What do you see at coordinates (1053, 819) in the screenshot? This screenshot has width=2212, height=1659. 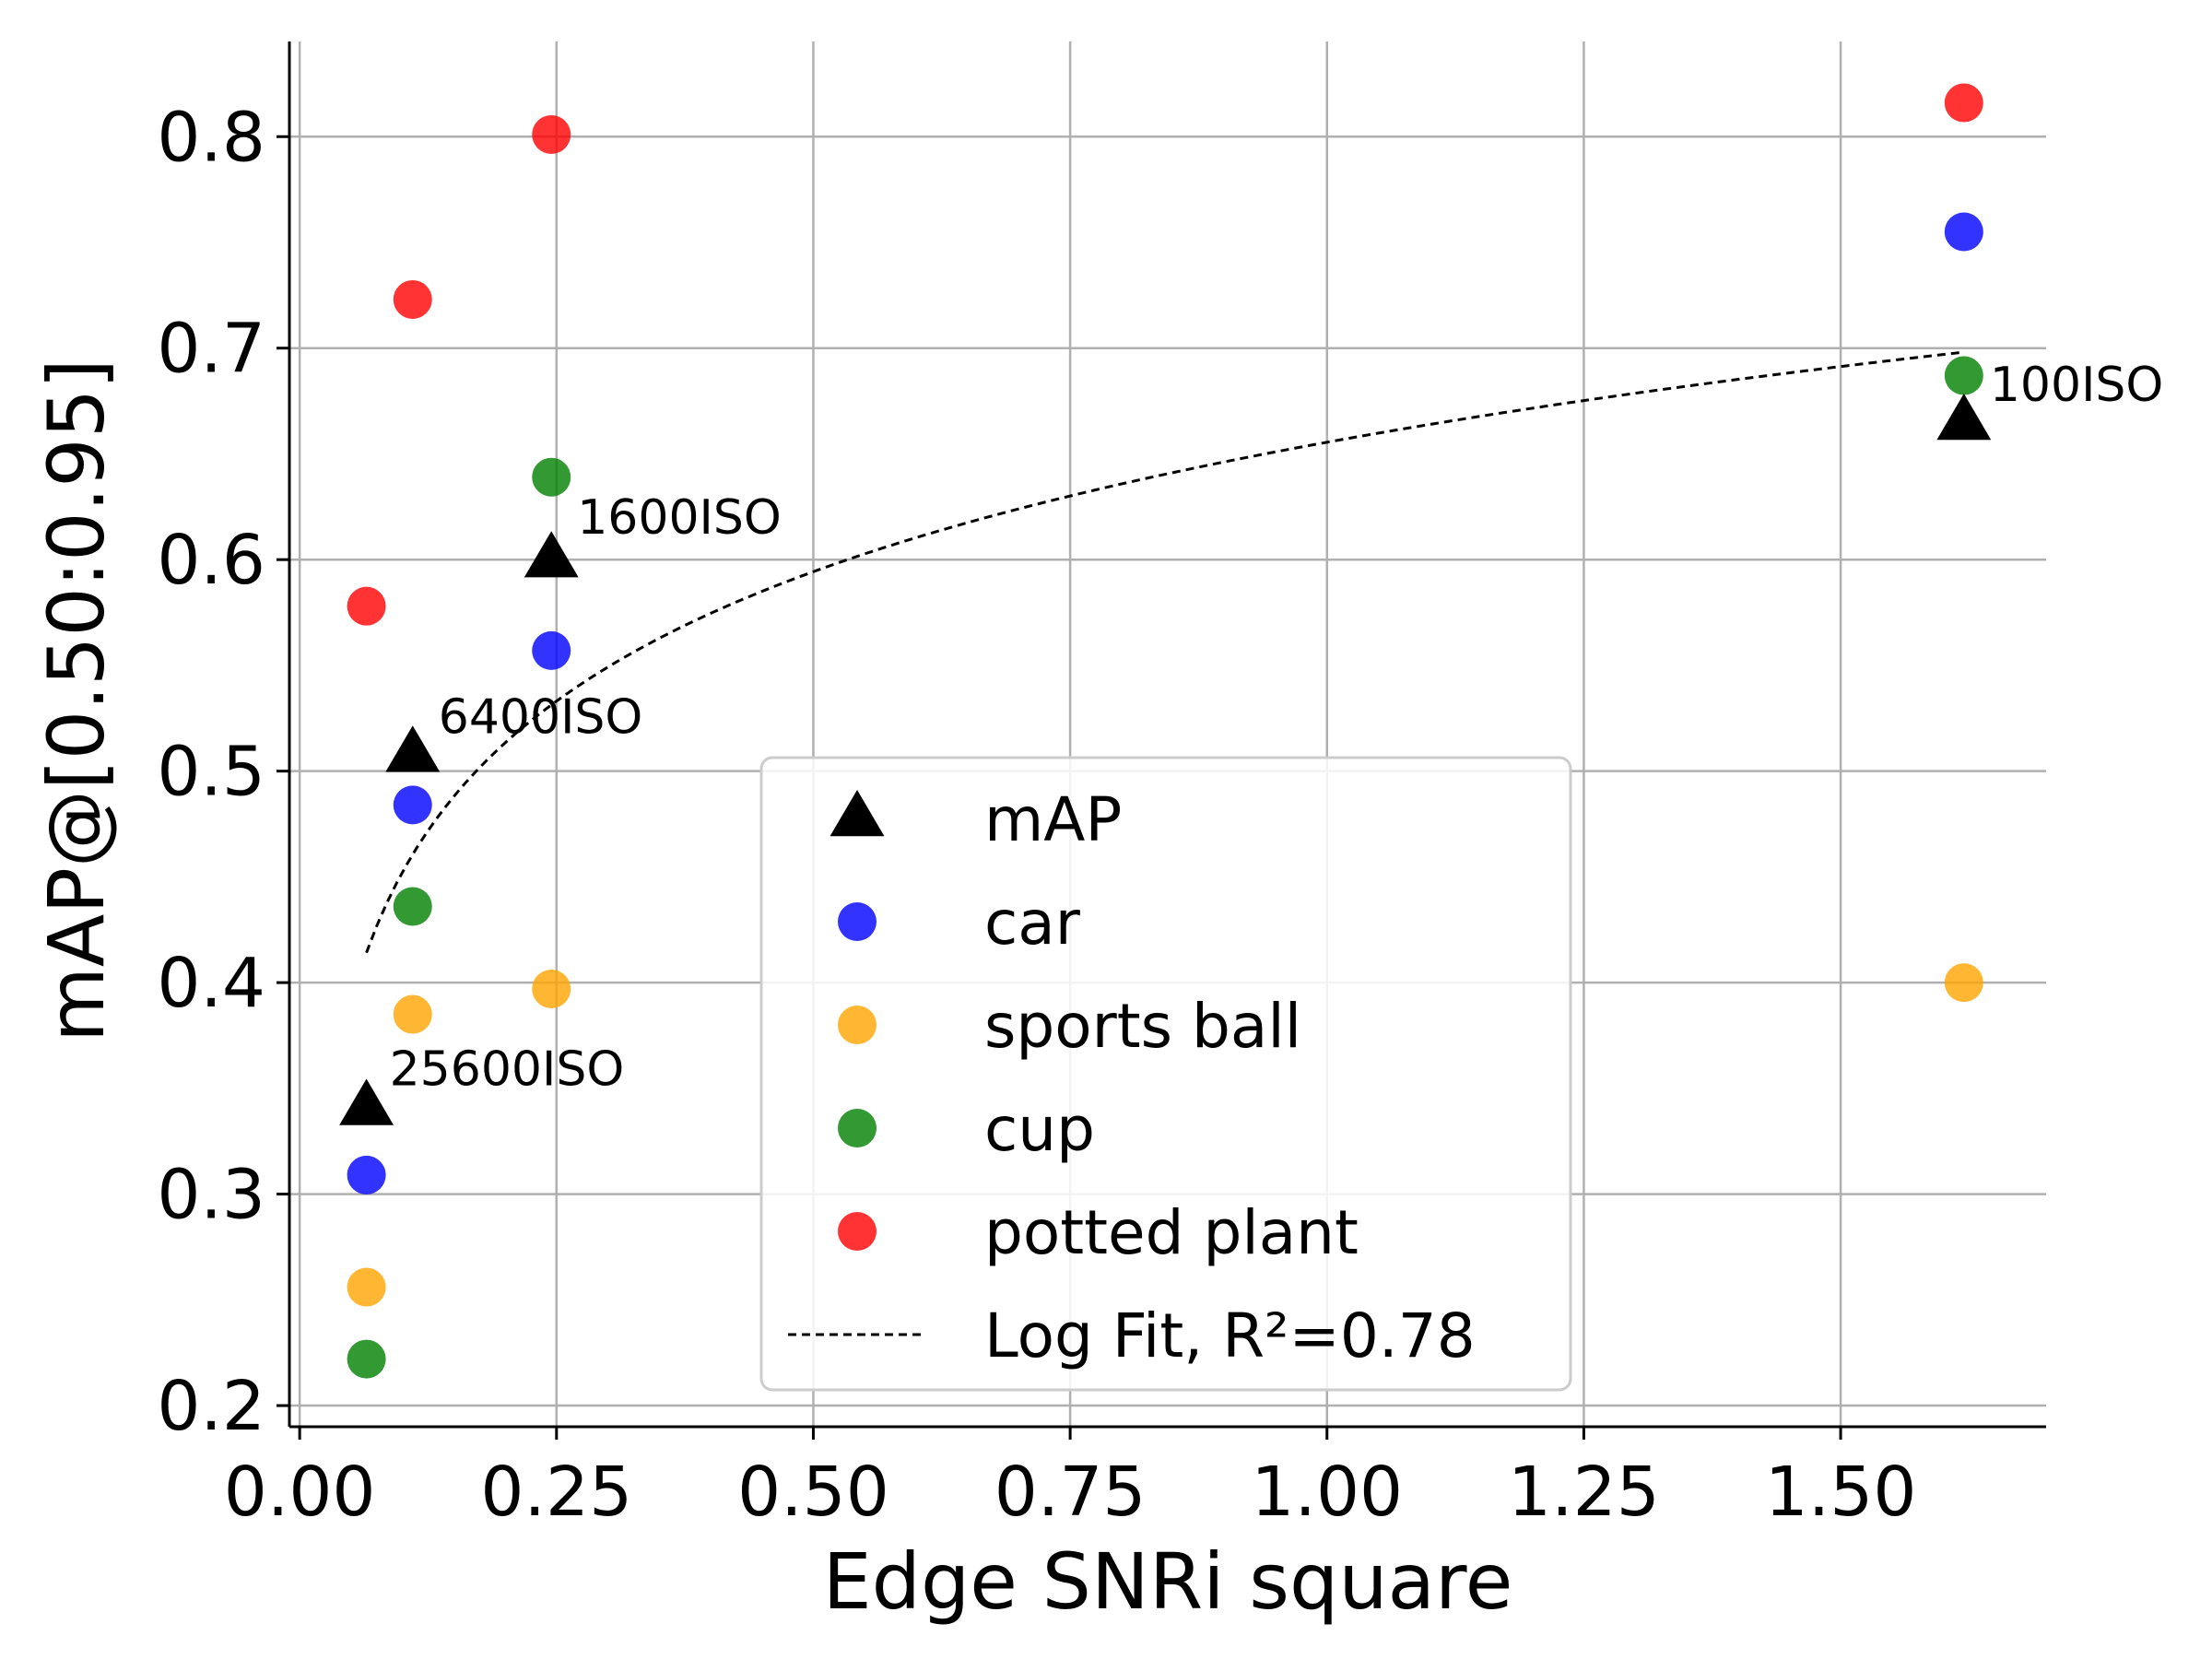 I see `legend-label-map: mAP` at bounding box center [1053, 819].